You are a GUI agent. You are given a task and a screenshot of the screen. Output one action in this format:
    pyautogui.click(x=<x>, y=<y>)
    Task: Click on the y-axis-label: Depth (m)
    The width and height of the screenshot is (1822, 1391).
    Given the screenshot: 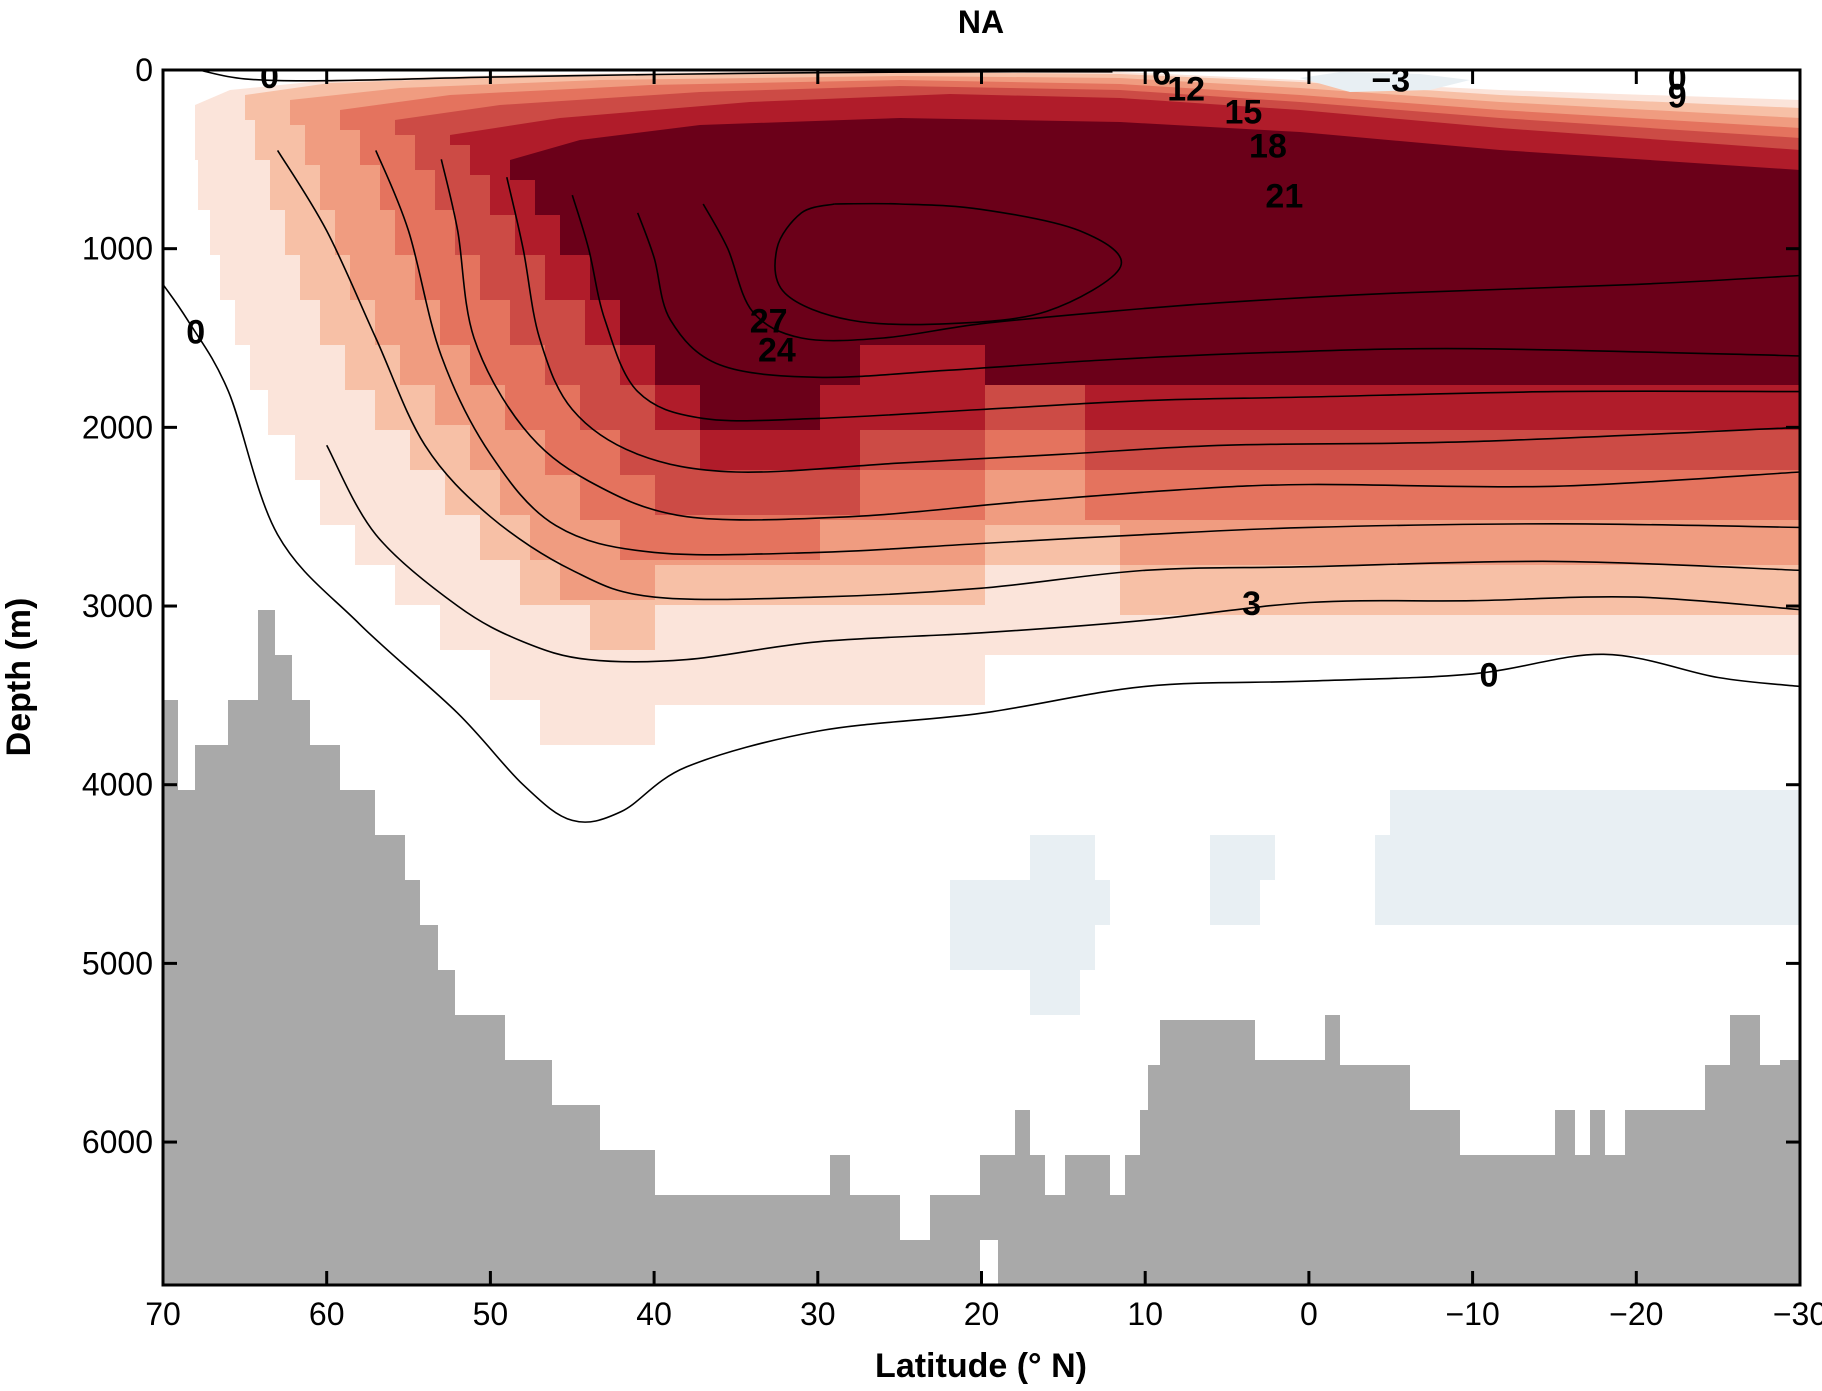 What is the action you would take?
    pyautogui.click(x=19, y=677)
    